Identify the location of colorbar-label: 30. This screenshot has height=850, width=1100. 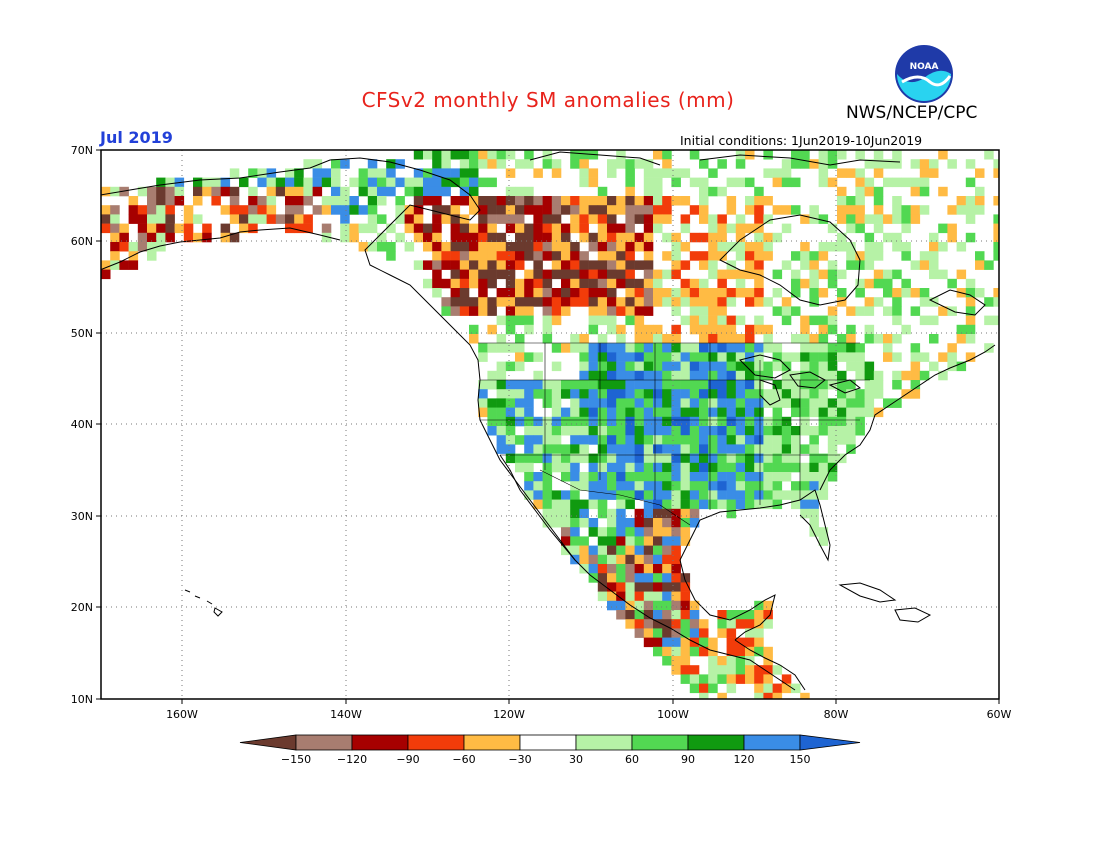
(576, 759).